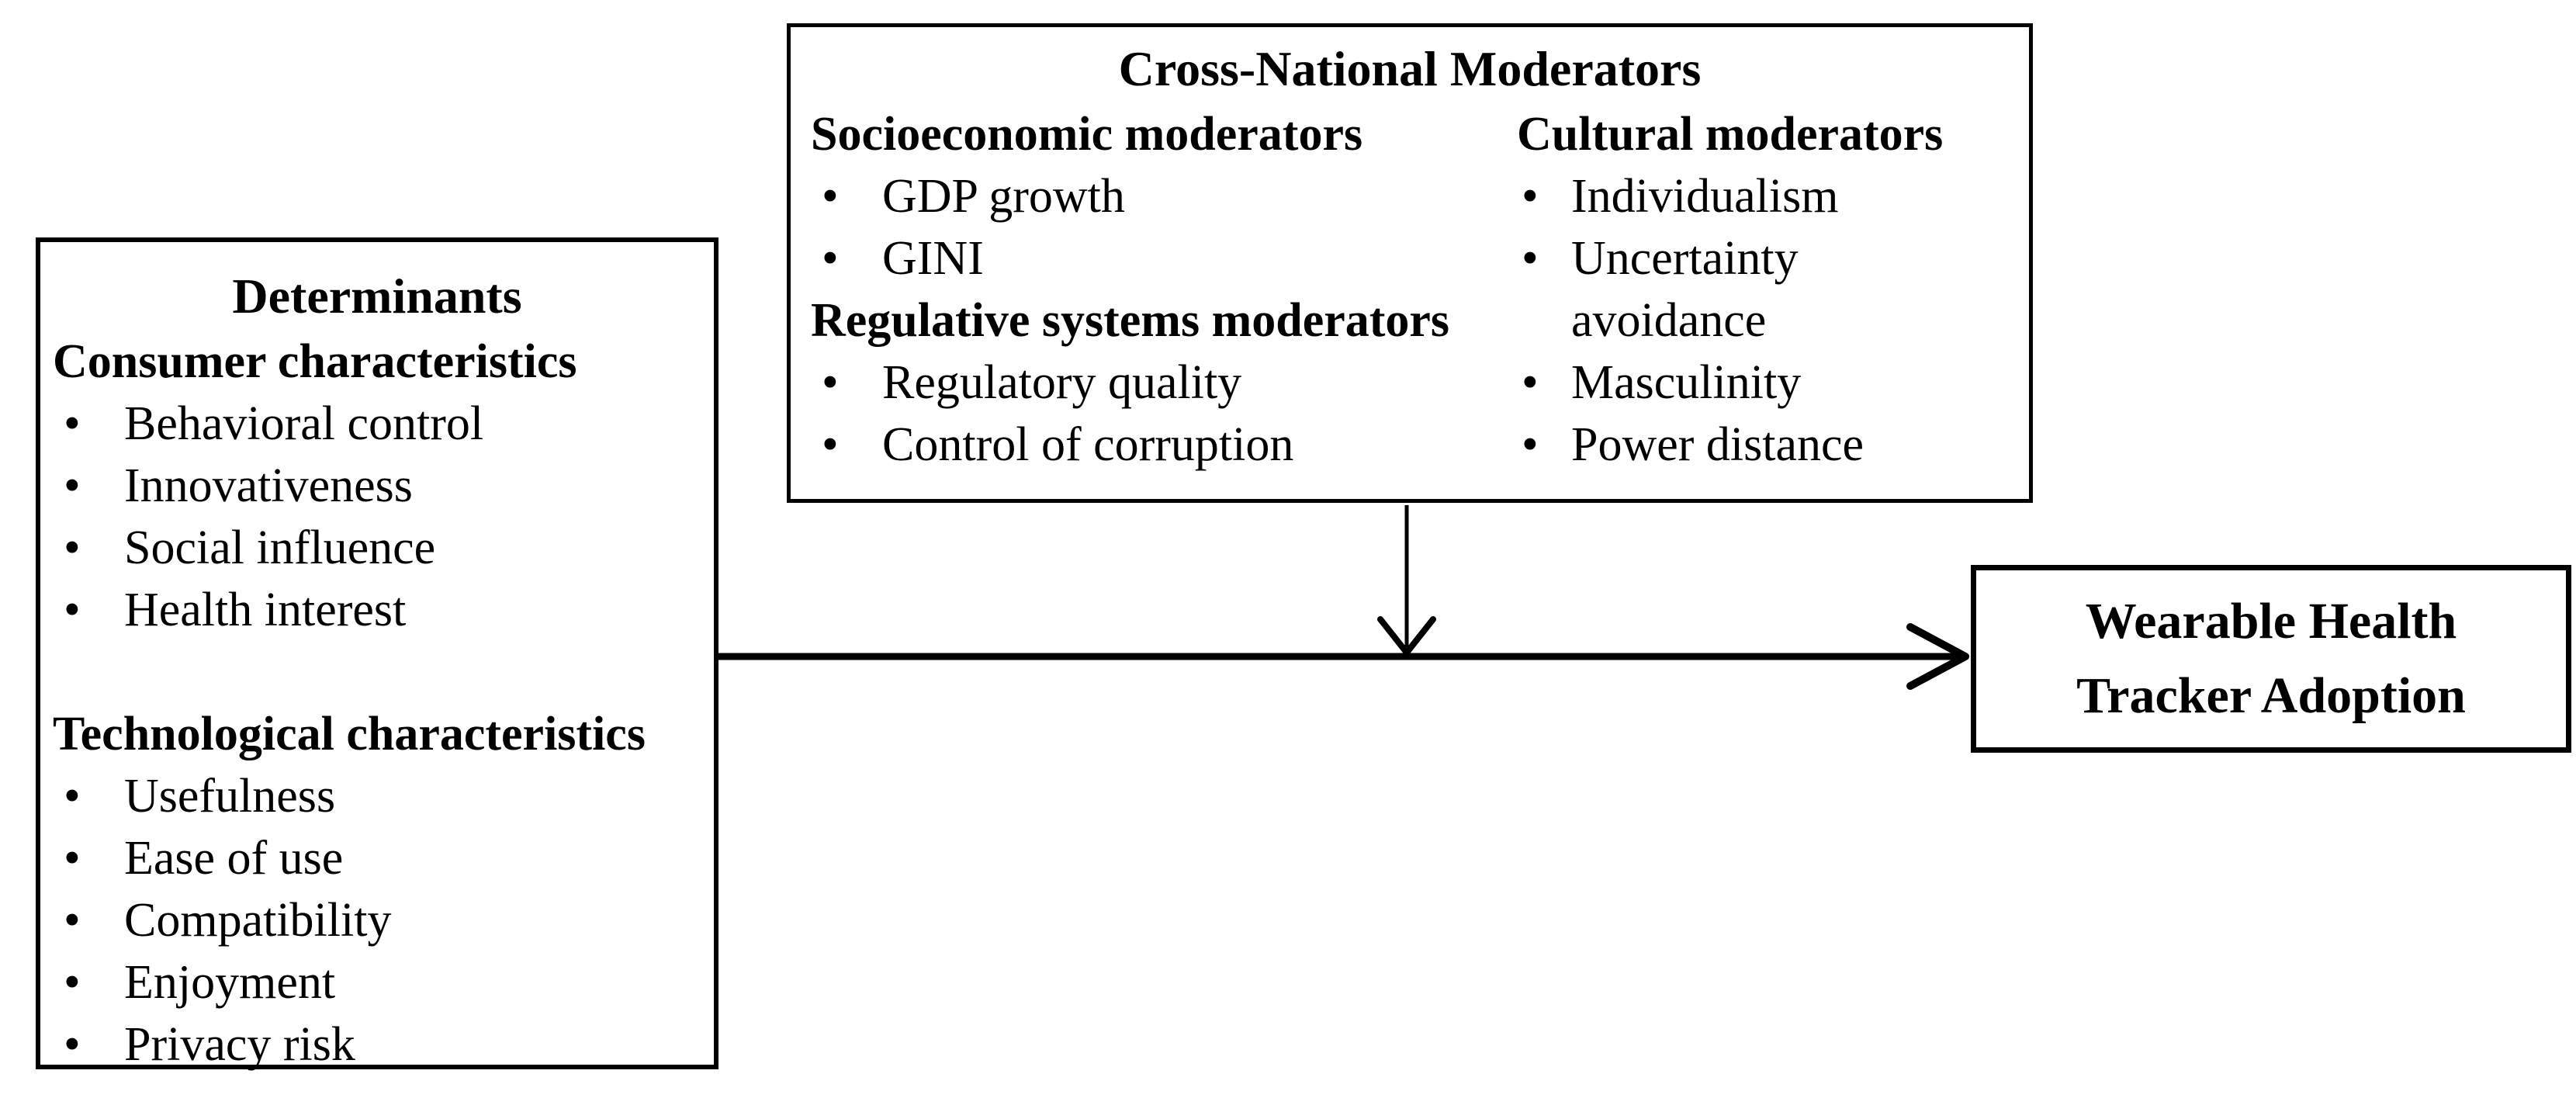  What do you see at coordinates (377, 296) in the screenshot?
I see `determinants-box-title: Determinants` at bounding box center [377, 296].